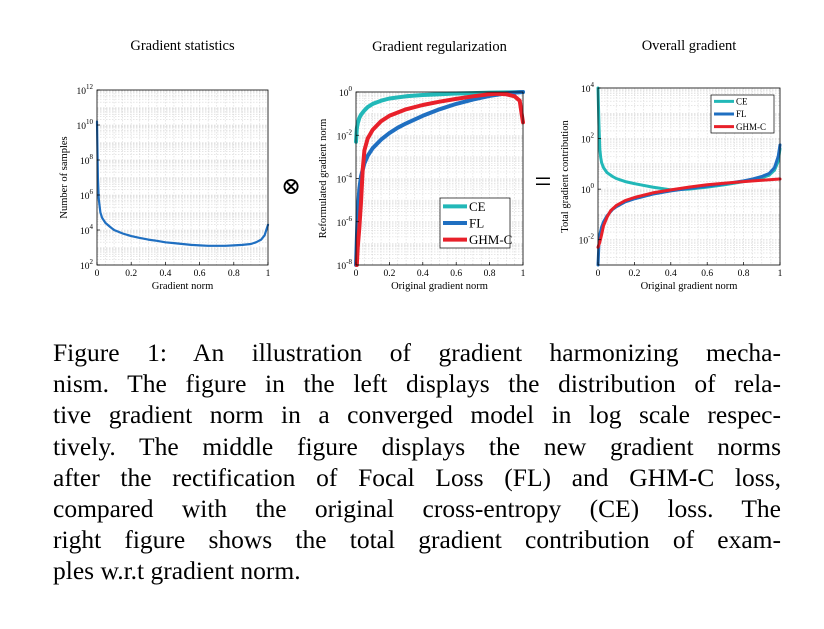  I want to click on series-line-samples, so click(182, 183).